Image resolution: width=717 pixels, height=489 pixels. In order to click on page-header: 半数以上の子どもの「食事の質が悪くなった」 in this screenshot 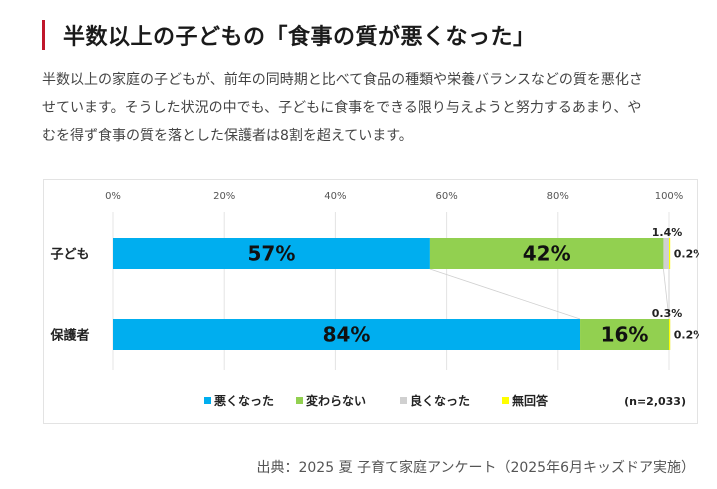, I will do `click(289, 35)`.